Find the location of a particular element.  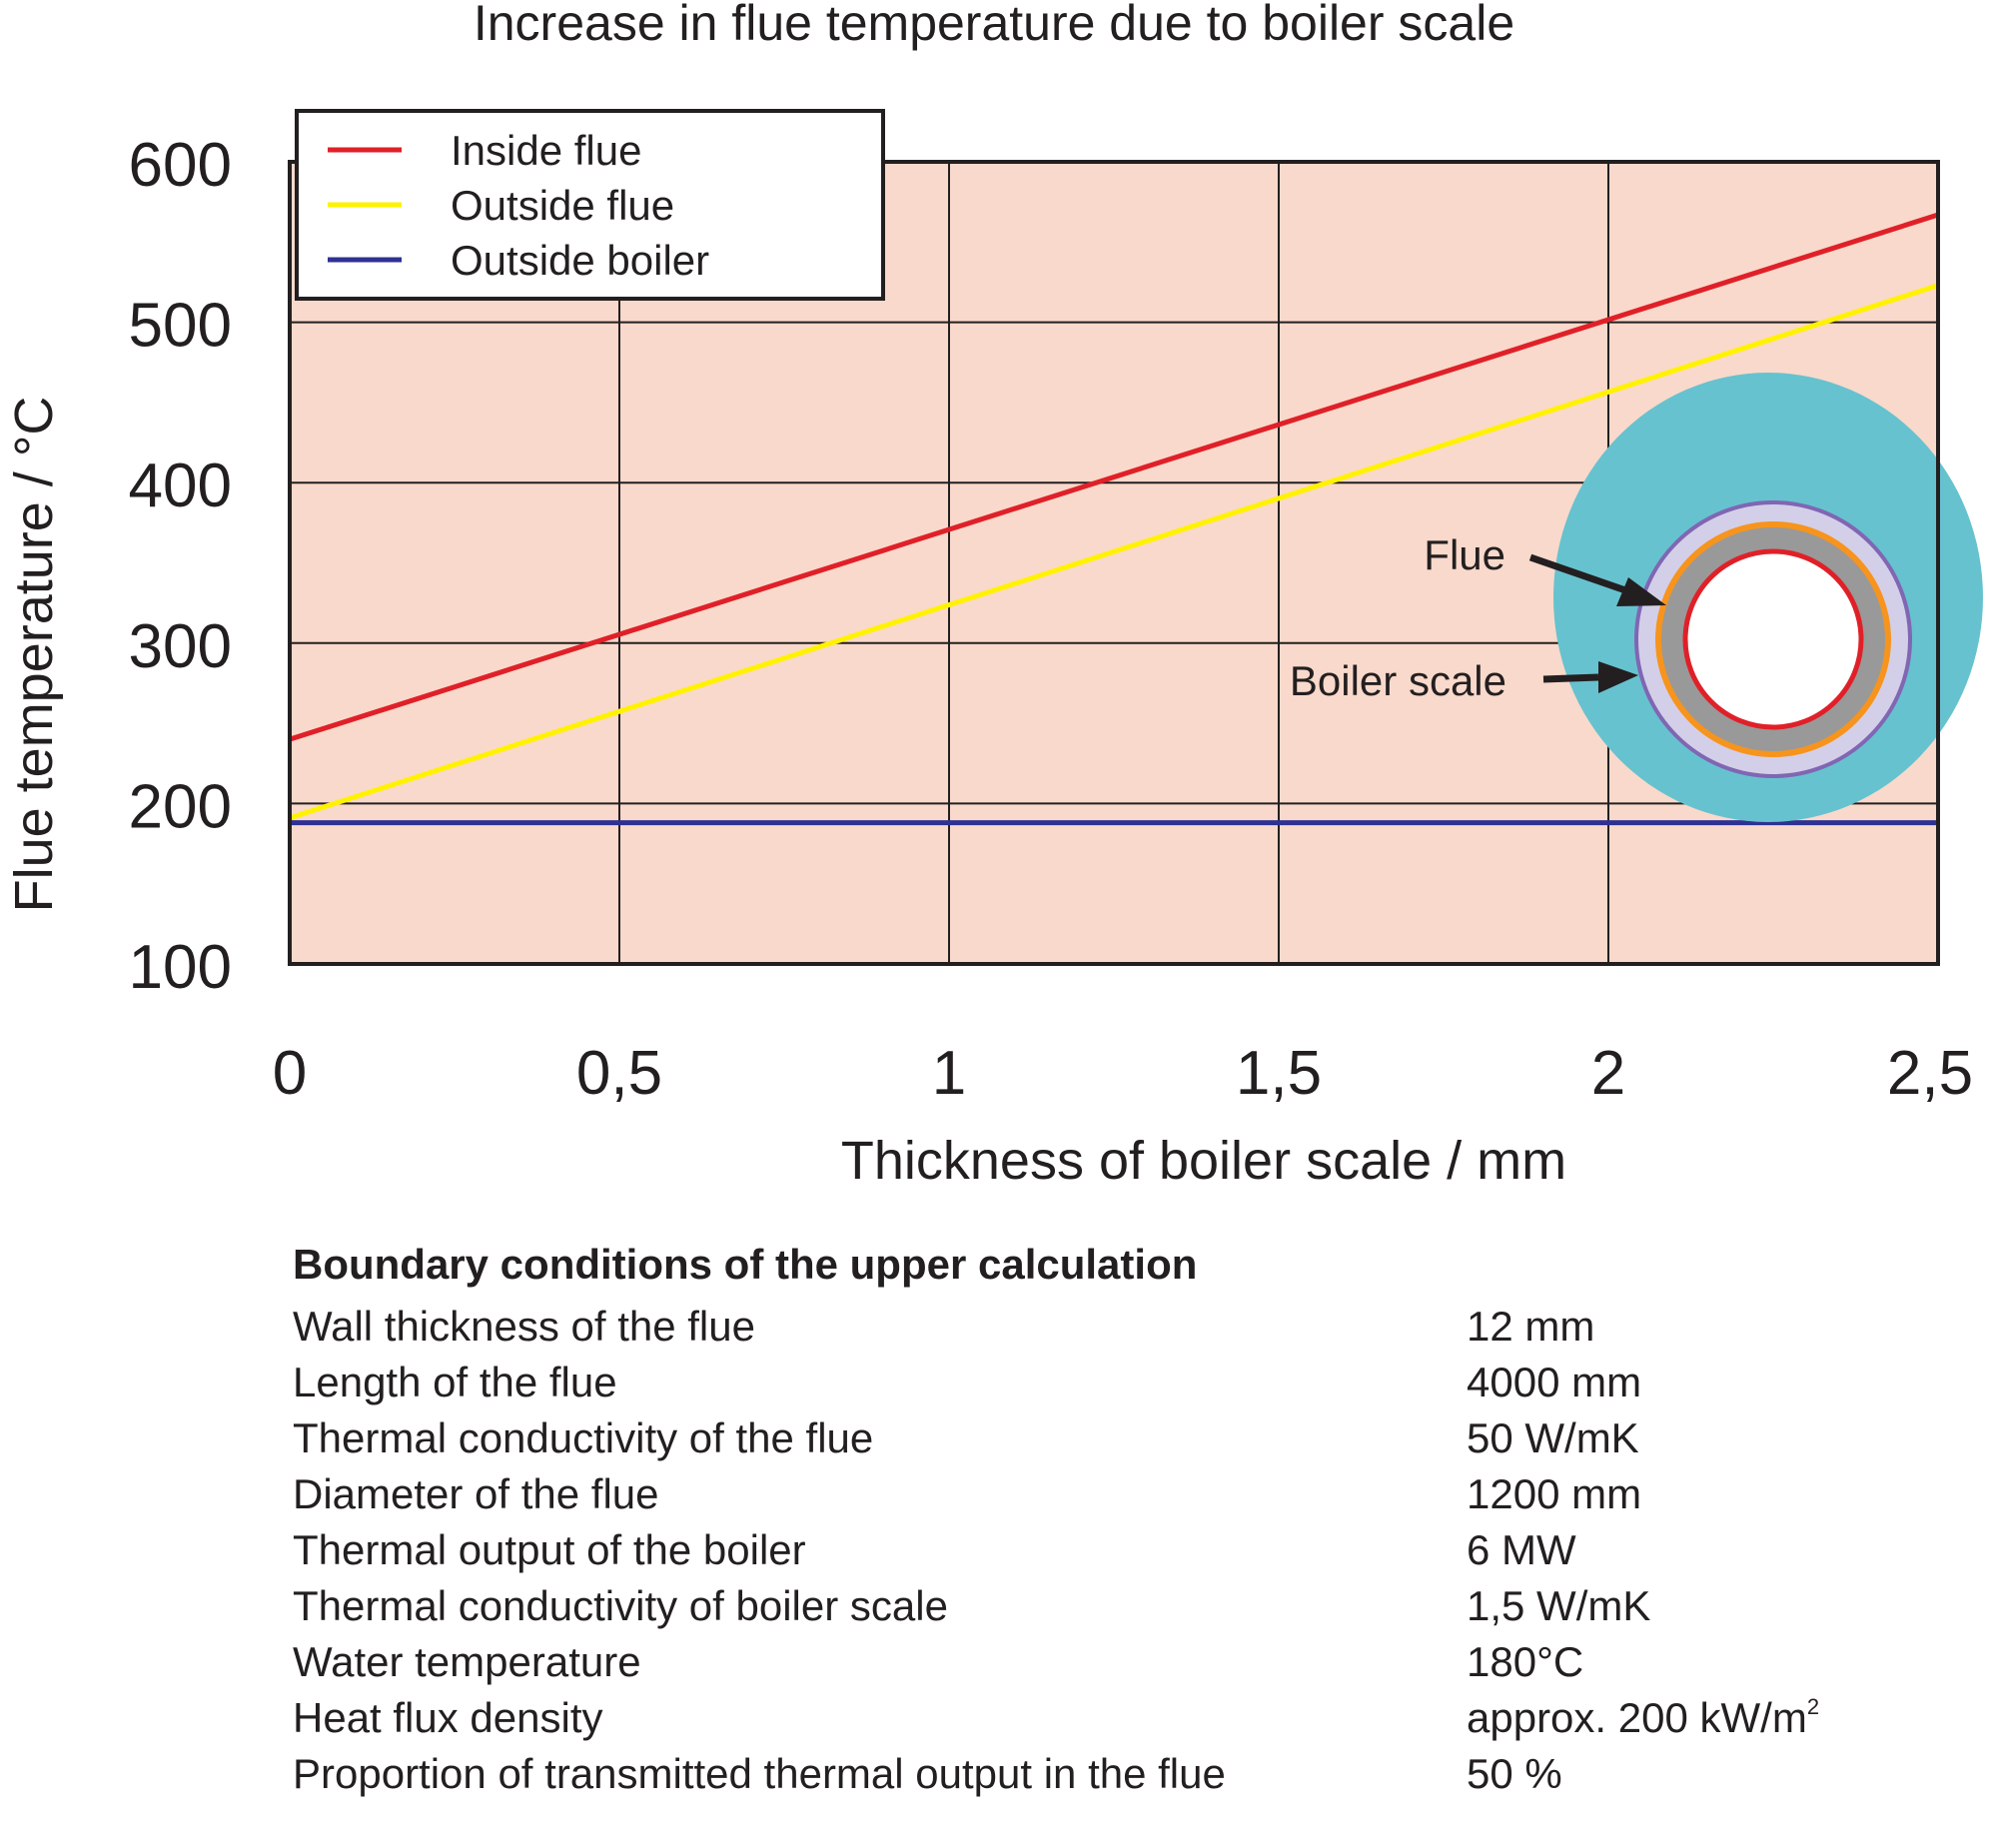

condition-label: Water temperature is located at coordinates (467, 1661).